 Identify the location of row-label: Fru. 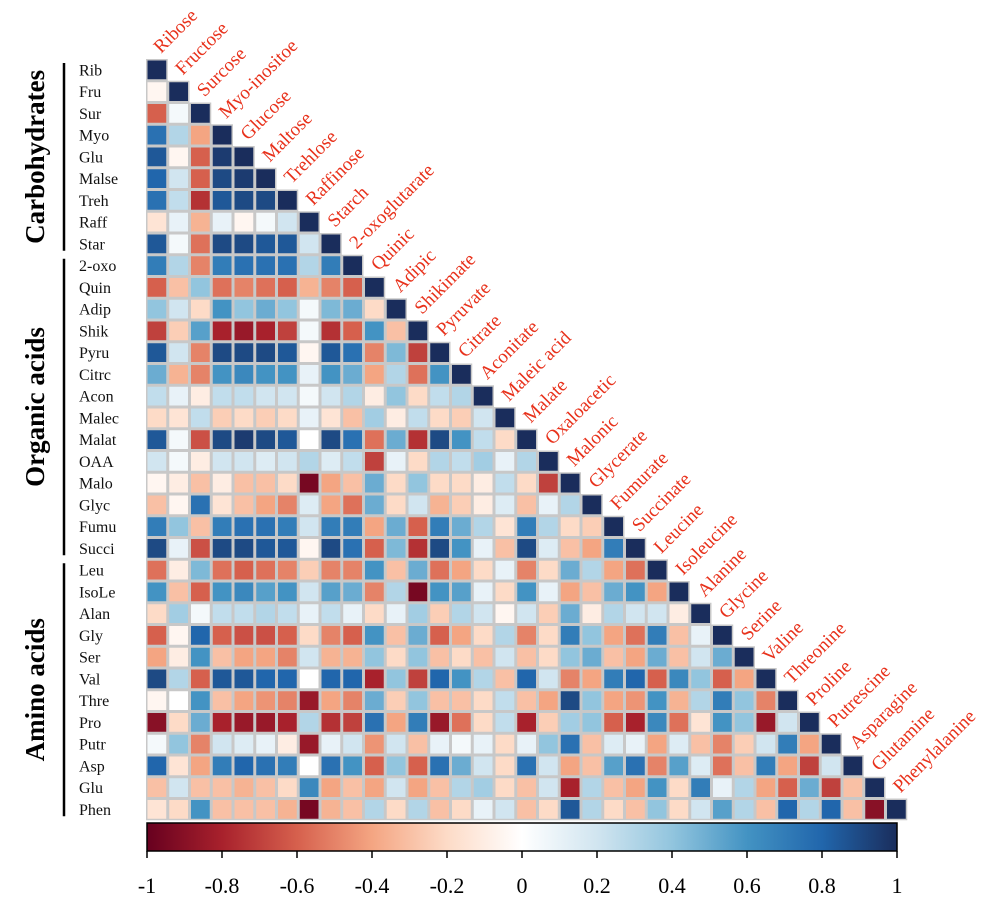
(90, 92).